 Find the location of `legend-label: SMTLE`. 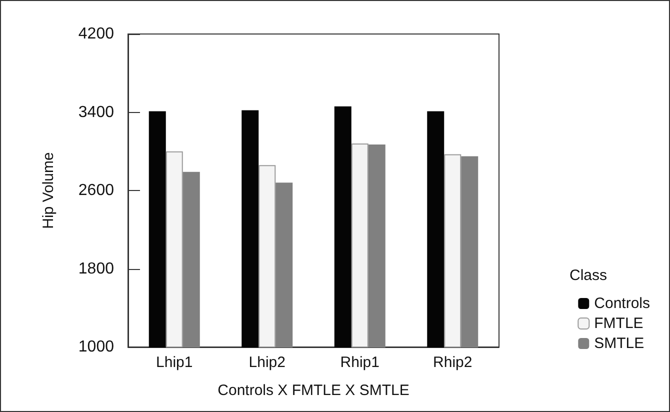

legend-label: SMTLE is located at coordinates (619, 343).